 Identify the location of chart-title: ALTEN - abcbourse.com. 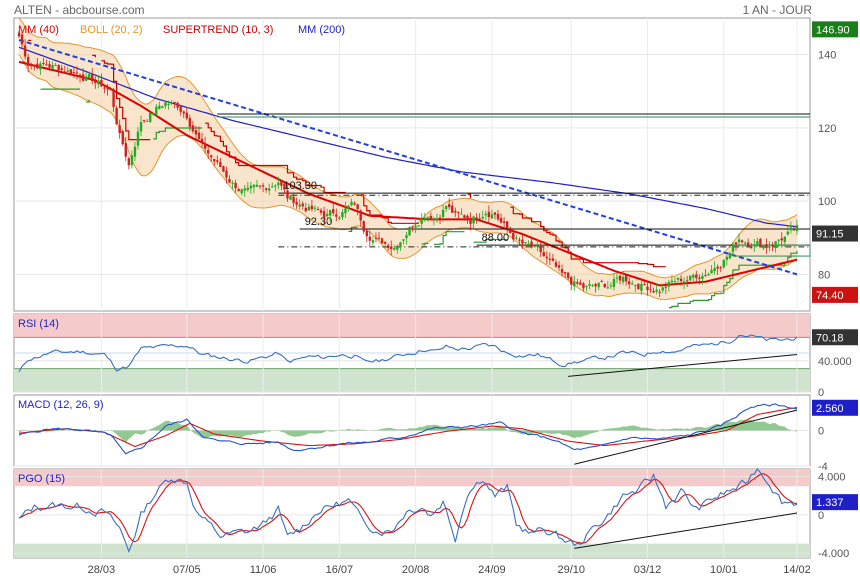
(79, 10).